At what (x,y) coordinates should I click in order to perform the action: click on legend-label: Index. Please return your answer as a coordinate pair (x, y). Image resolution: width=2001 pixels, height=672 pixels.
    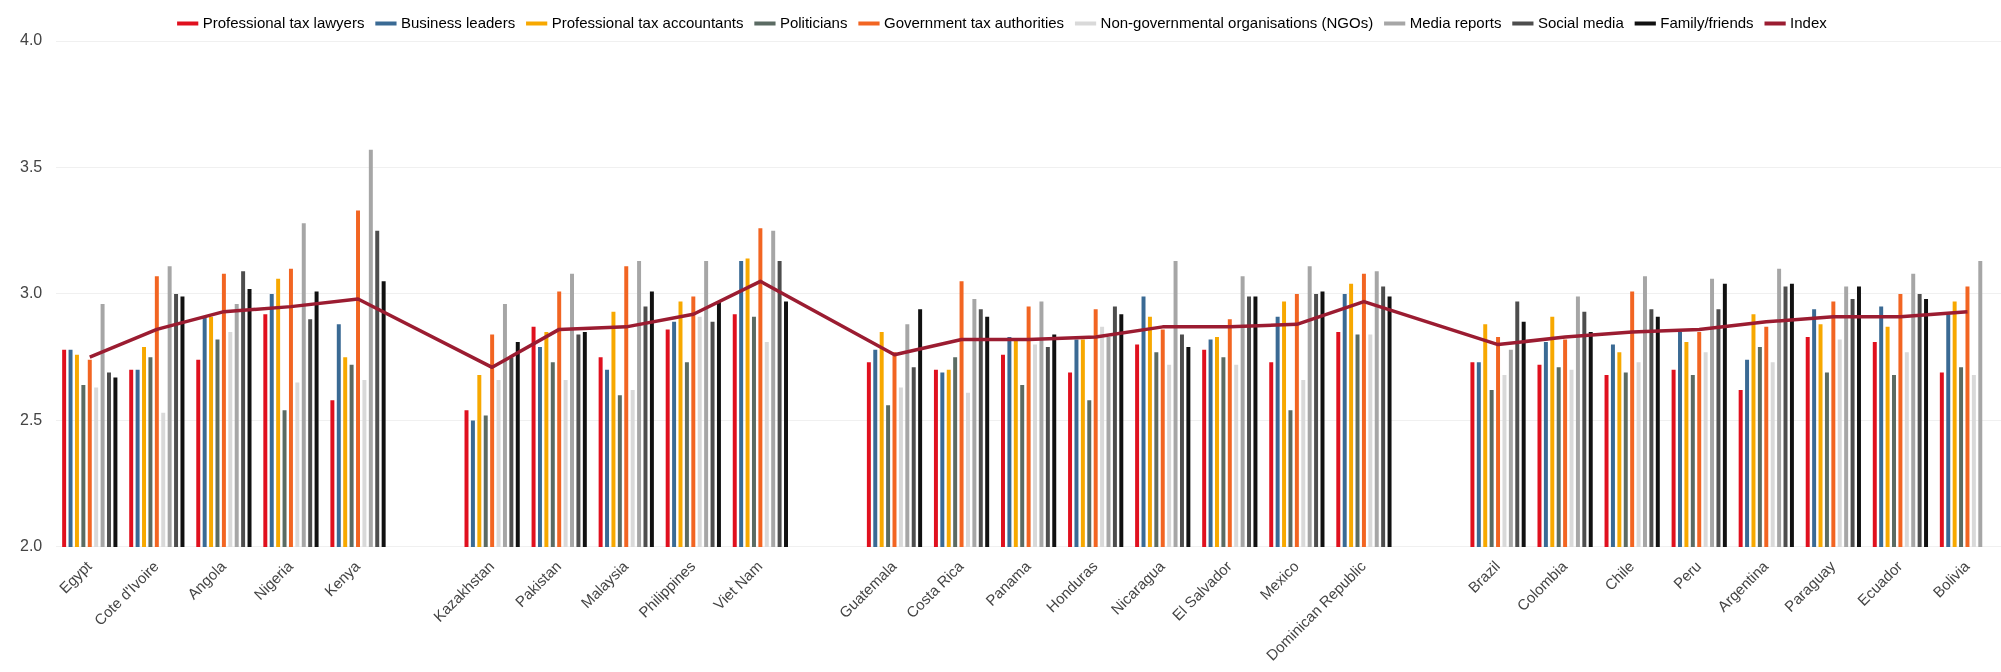
    Looking at the image, I should click on (1809, 22).